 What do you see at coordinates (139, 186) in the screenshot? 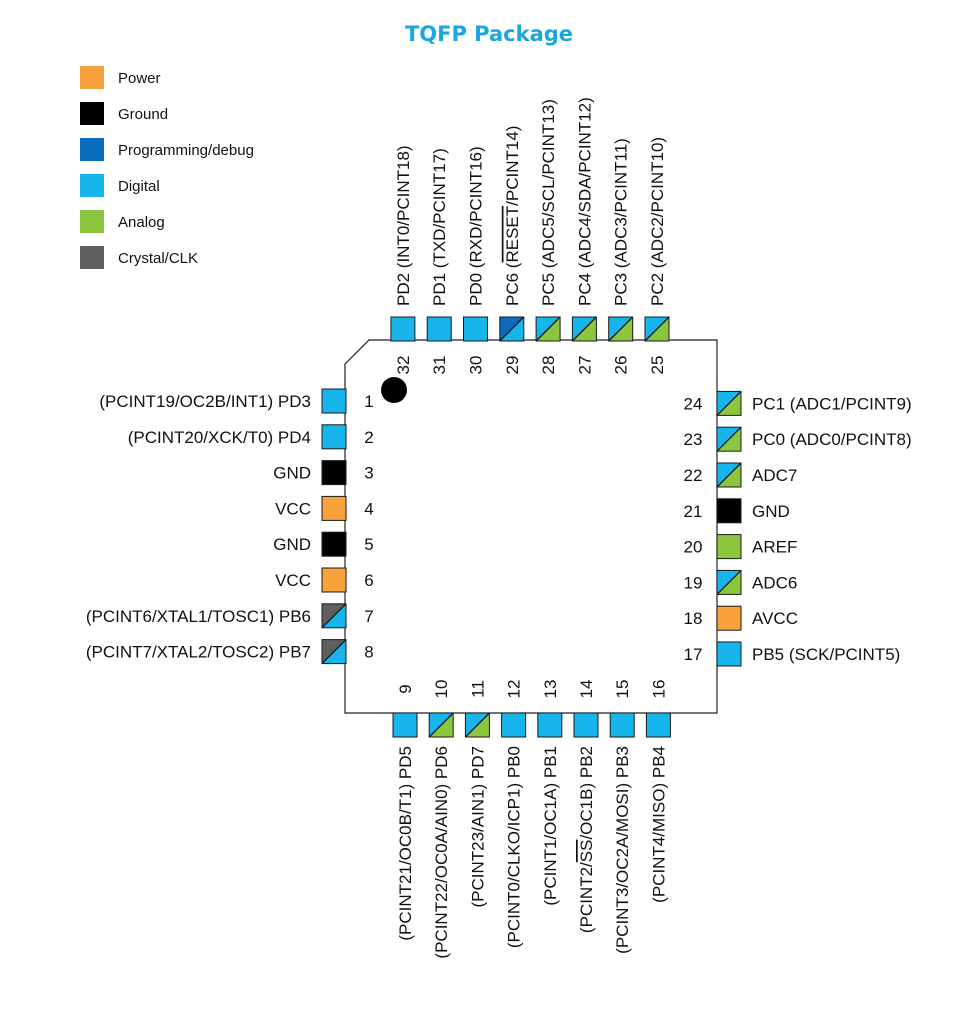
I see `legend-label-digital: Digital` at bounding box center [139, 186].